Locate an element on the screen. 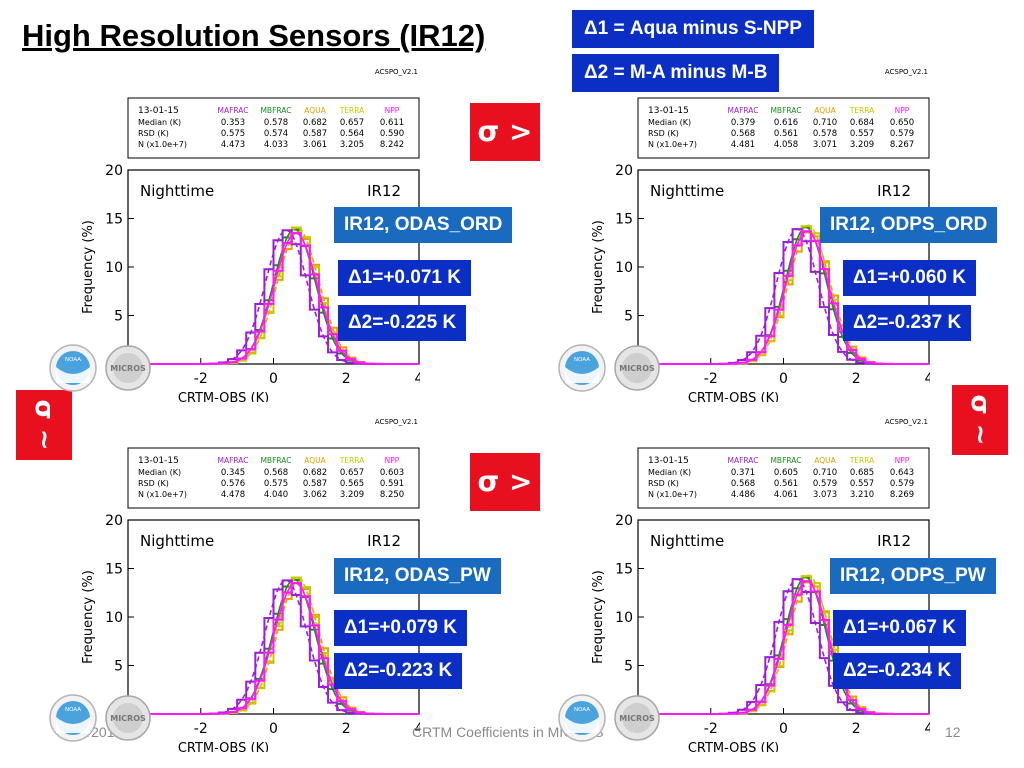 The image size is (1024, 768). delta1-value-odps-pw: Δ1=+0.067 K is located at coordinates (899, 628).